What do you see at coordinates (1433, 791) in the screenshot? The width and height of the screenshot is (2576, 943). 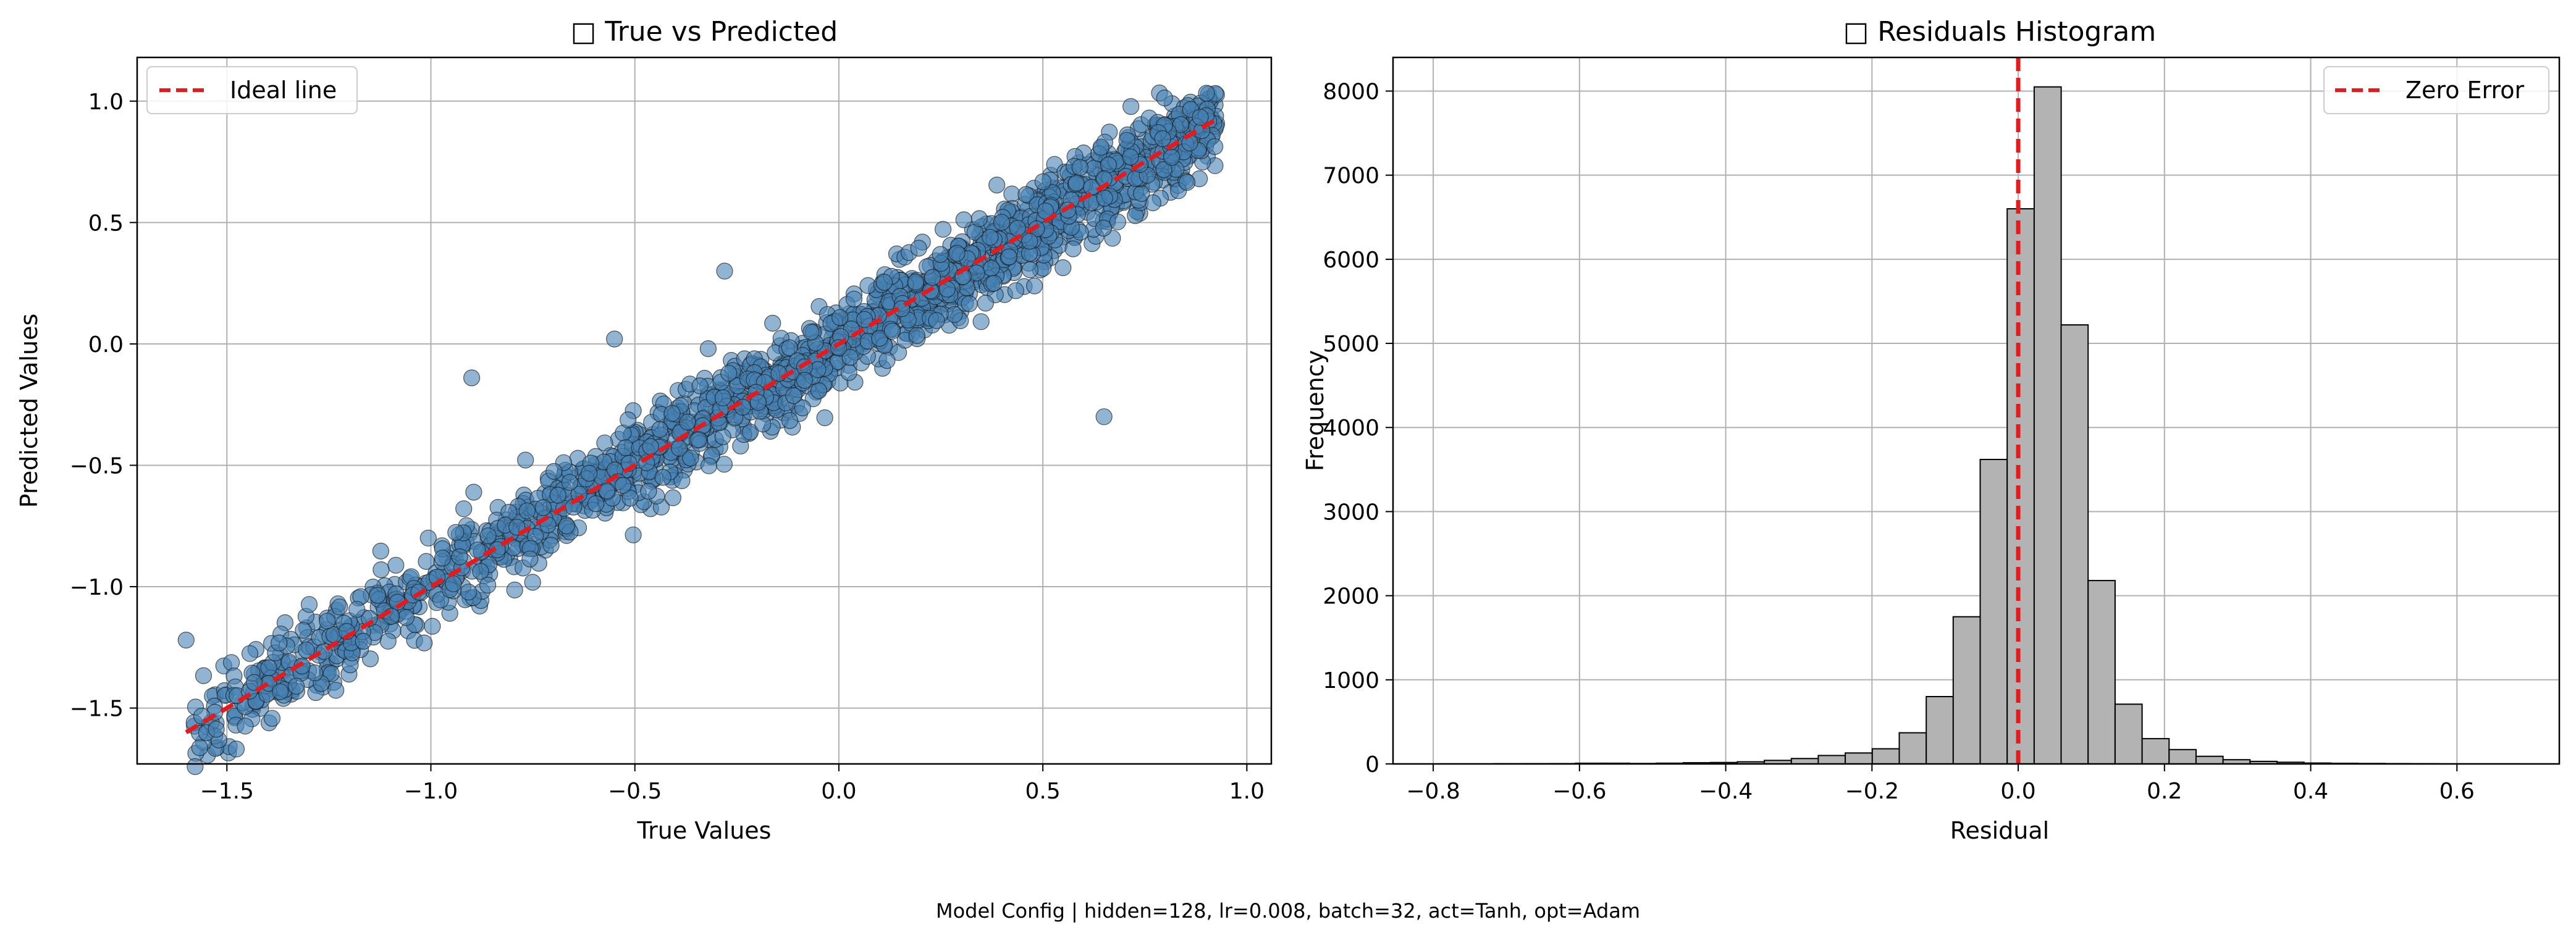 I see `histogram-x-tick-label: −0.8` at bounding box center [1433, 791].